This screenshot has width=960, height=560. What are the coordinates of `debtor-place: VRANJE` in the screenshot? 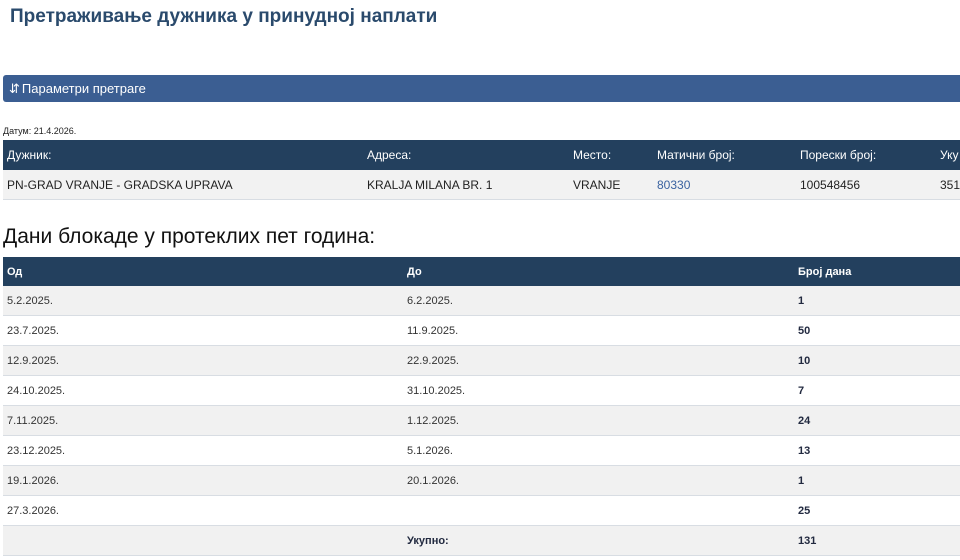 It's located at (611, 185).